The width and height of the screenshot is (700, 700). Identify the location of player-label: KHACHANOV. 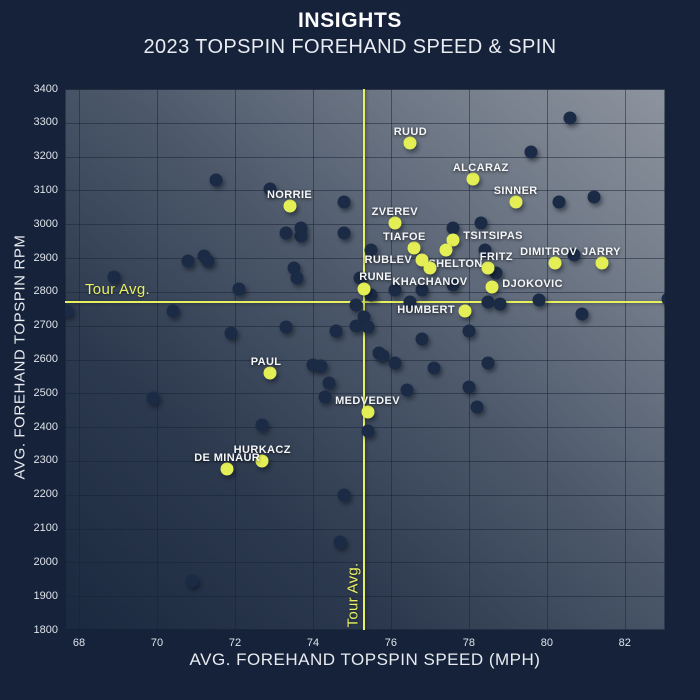
(430, 282).